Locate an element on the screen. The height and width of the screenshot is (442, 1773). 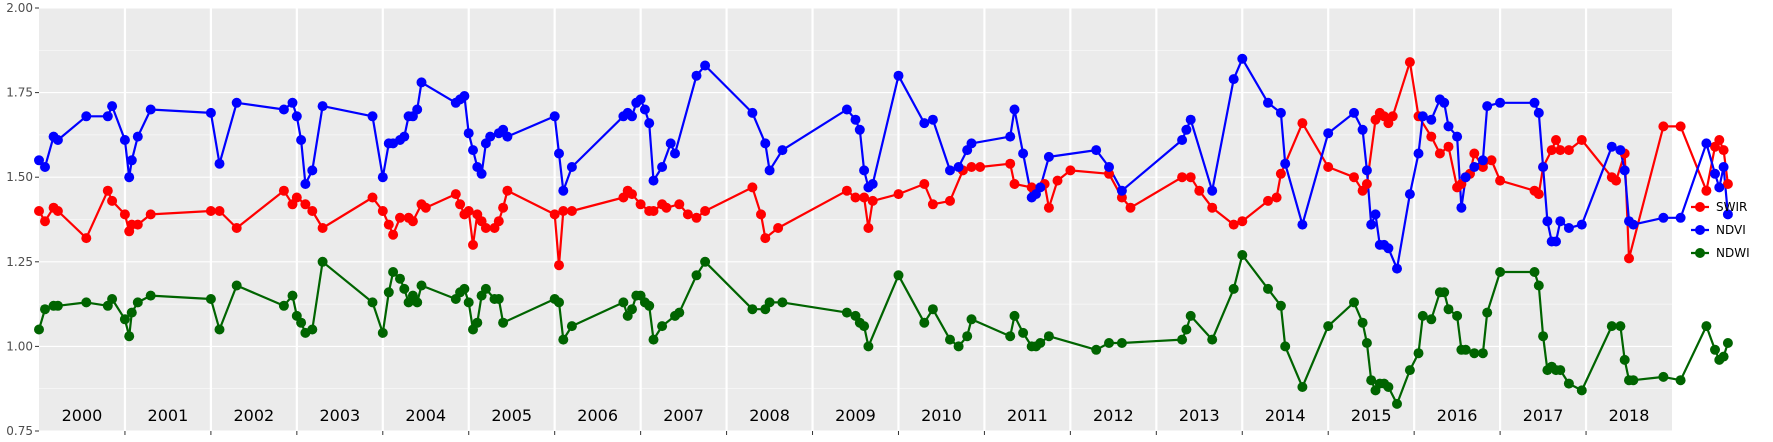
year-label-2009: 2009 is located at coordinates (855, 415).